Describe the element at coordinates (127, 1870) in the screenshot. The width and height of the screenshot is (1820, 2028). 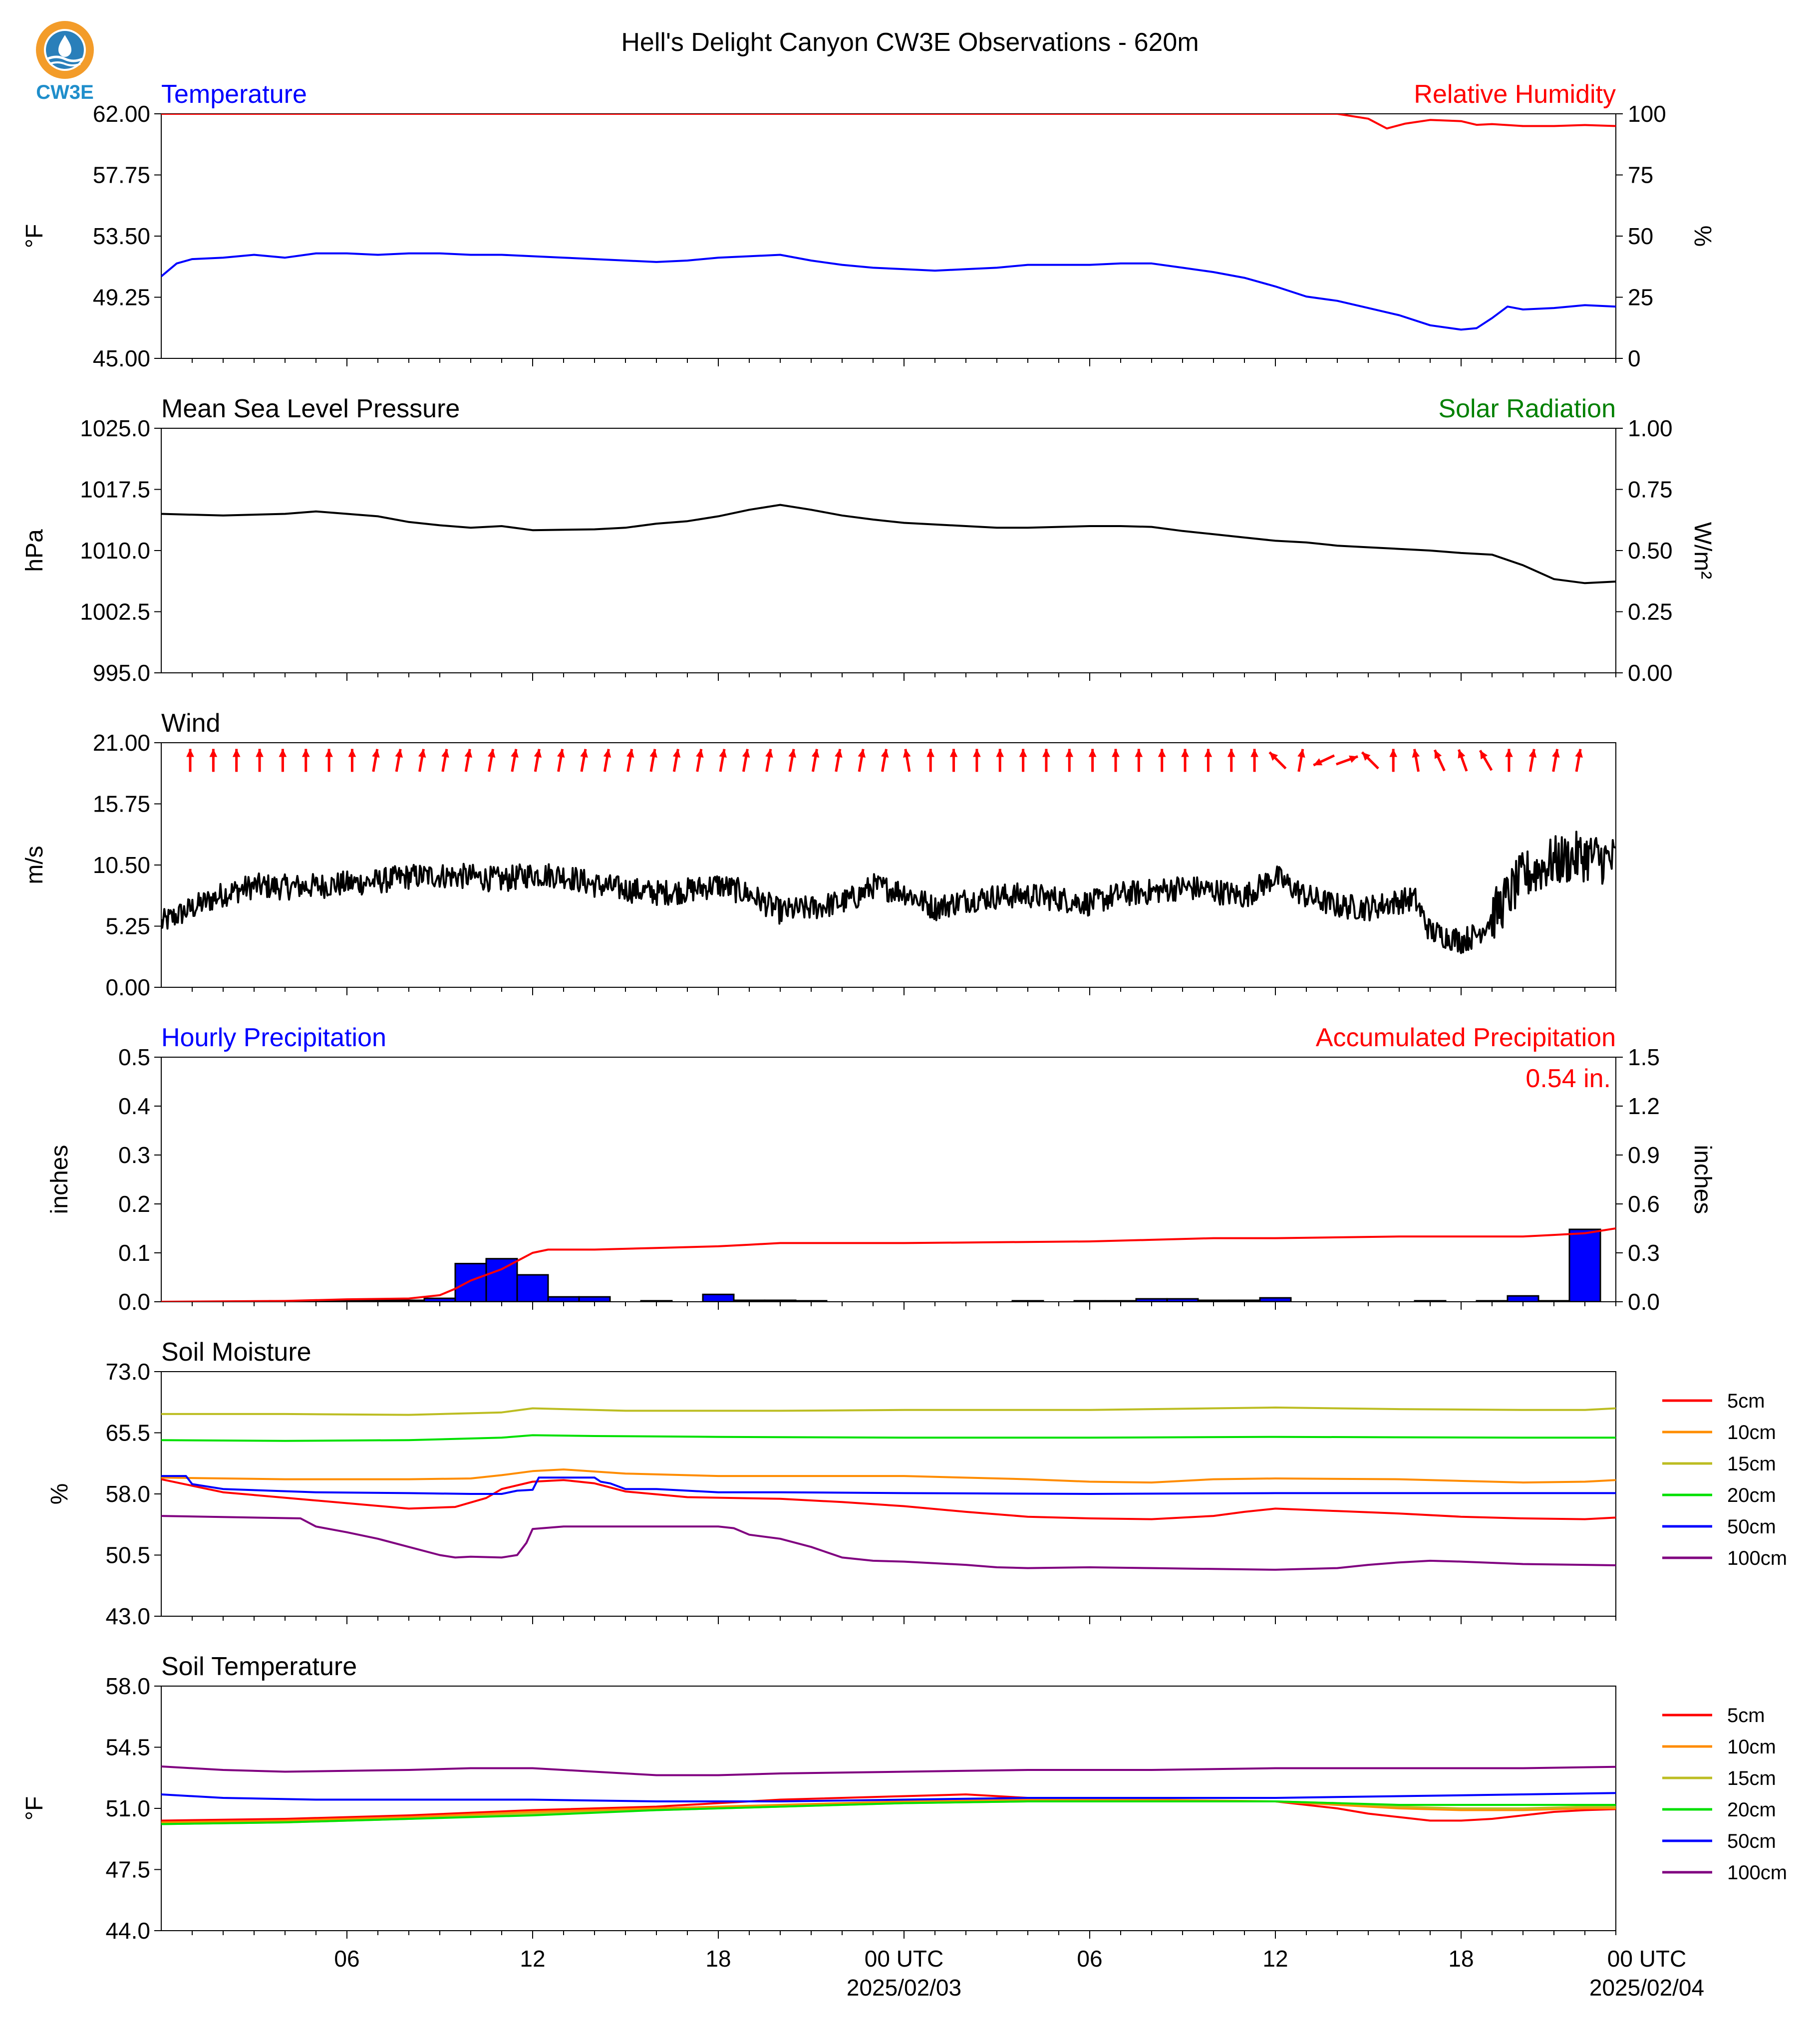
I see `y-tick-label: 47.5` at that location.